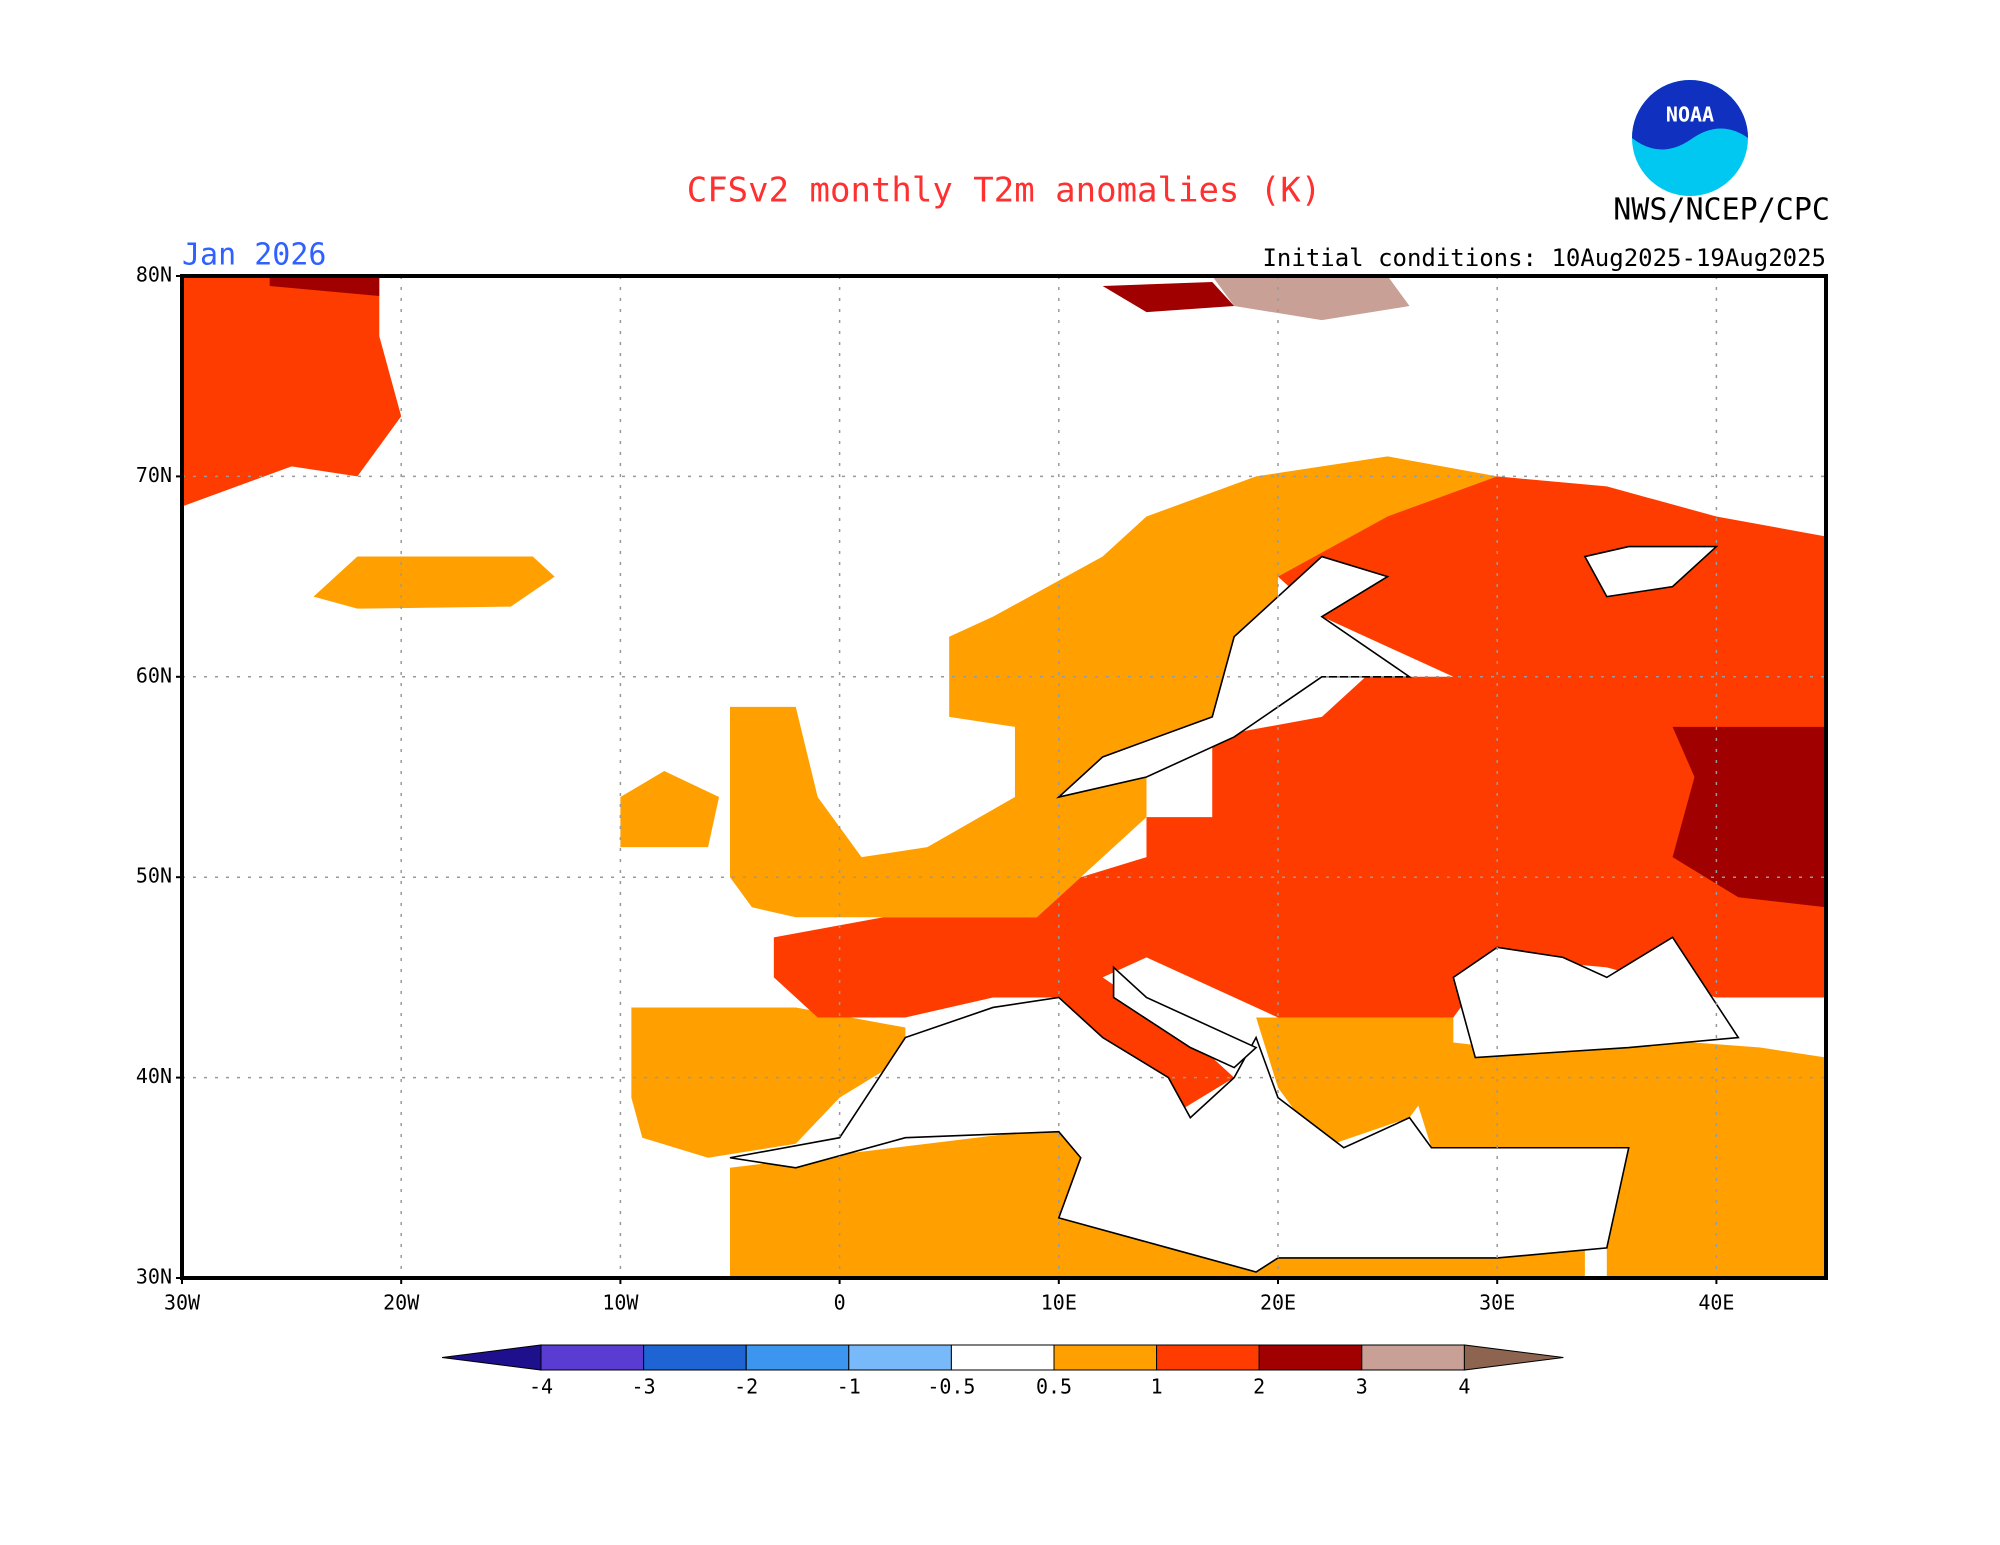 This screenshot has width=2000, height=1545. Describe the element at coordinates (154, 675) in the screenshot. I see `y-tick-label: 60N` at that location.